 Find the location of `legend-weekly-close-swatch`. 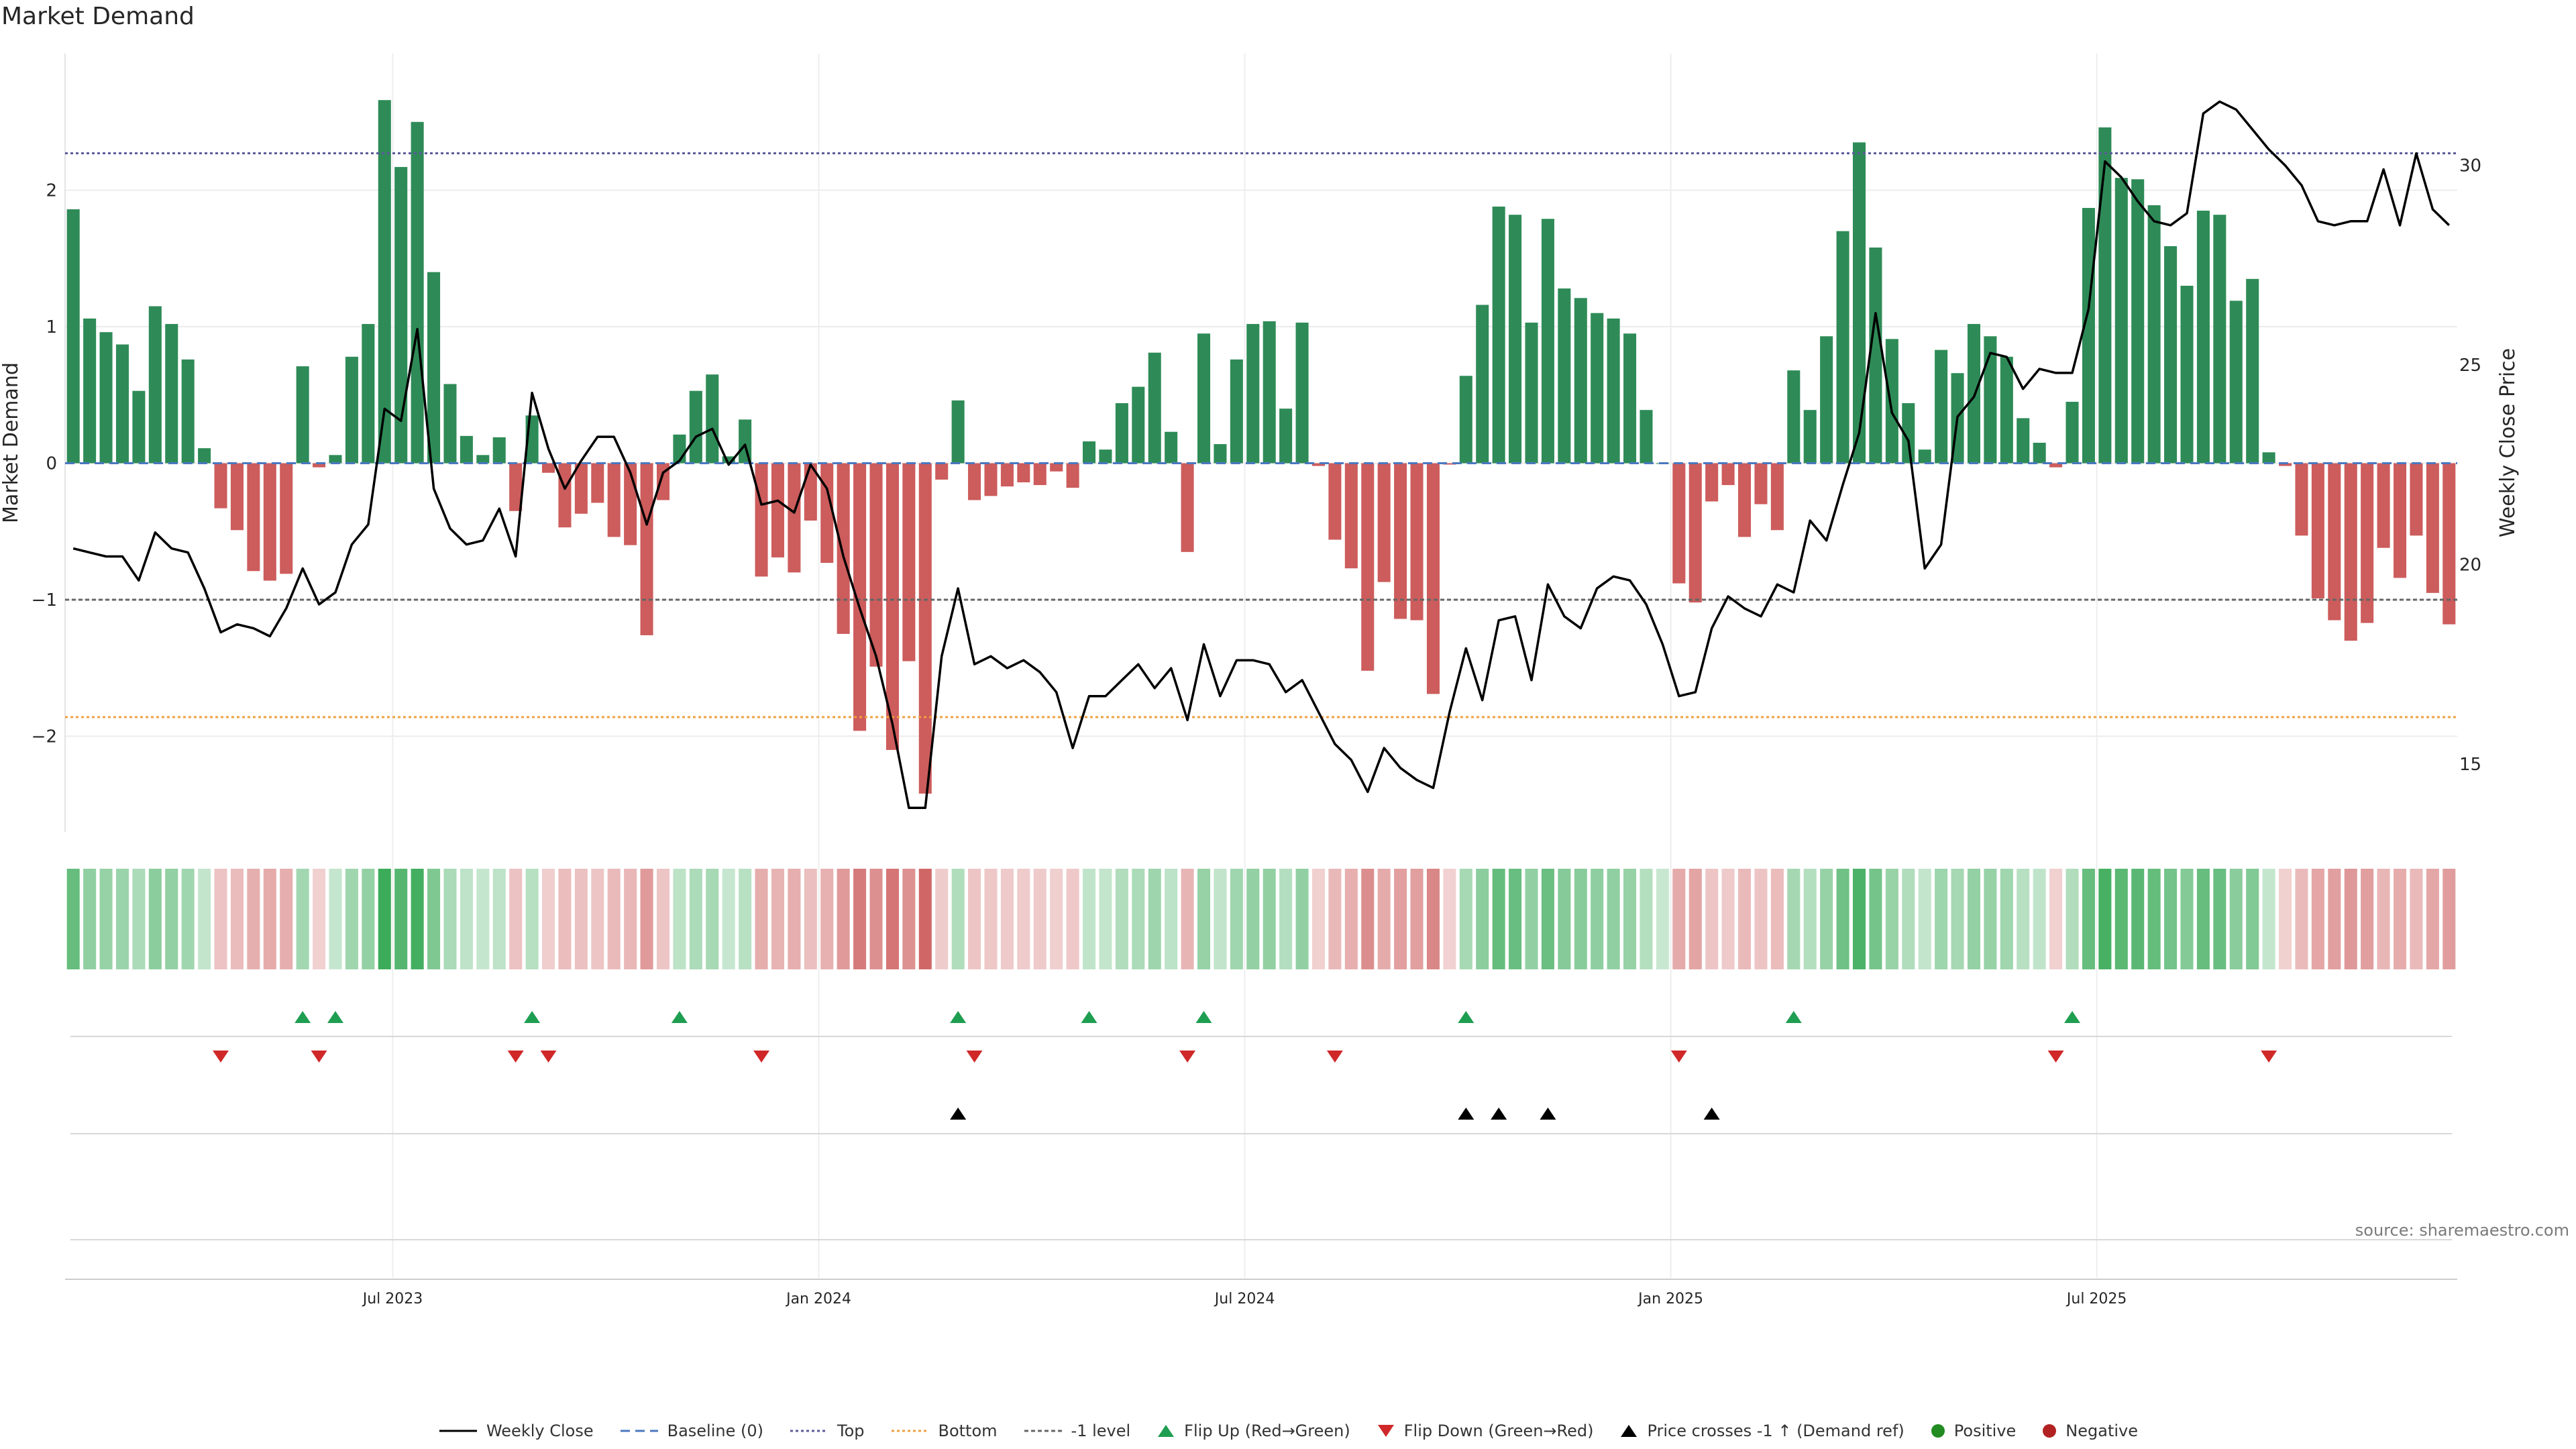

legend-weekly-close-swatch is located at coordinates (458, 1431).